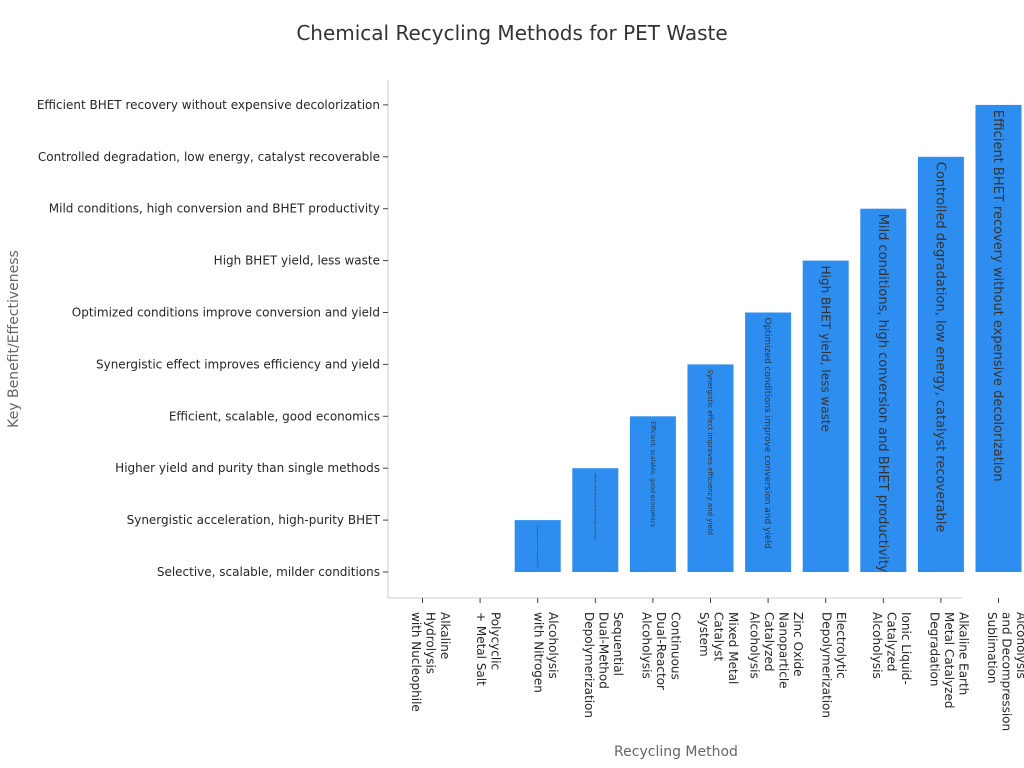 Image resolution: width=1024 pixels, height=768 pixels. What do you see at coordinates (992, 648) in the screenshot?
I see `x-tick-label: Sublimation` at bounding box center [992, 648].